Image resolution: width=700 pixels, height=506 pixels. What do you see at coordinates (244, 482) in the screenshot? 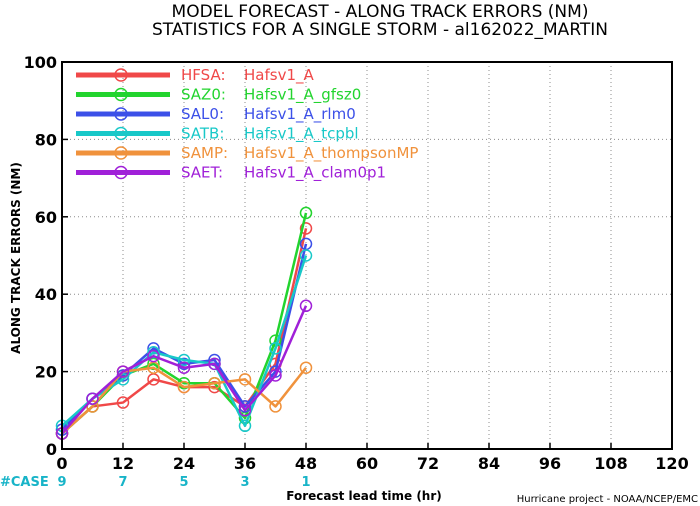
I see `case-count: 3` at bounding box center [244, 482].